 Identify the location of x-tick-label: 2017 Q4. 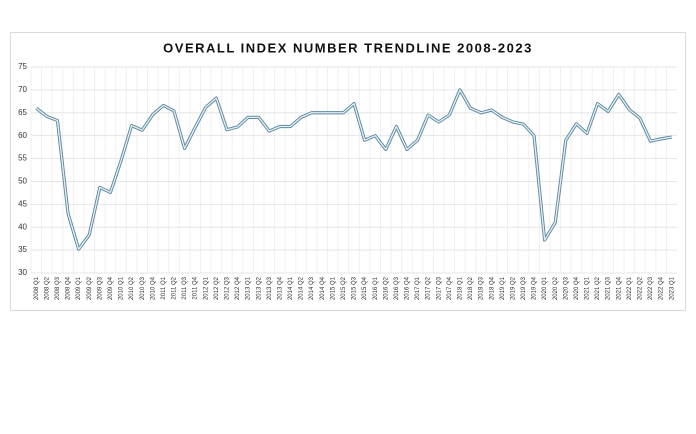
(450, 288).